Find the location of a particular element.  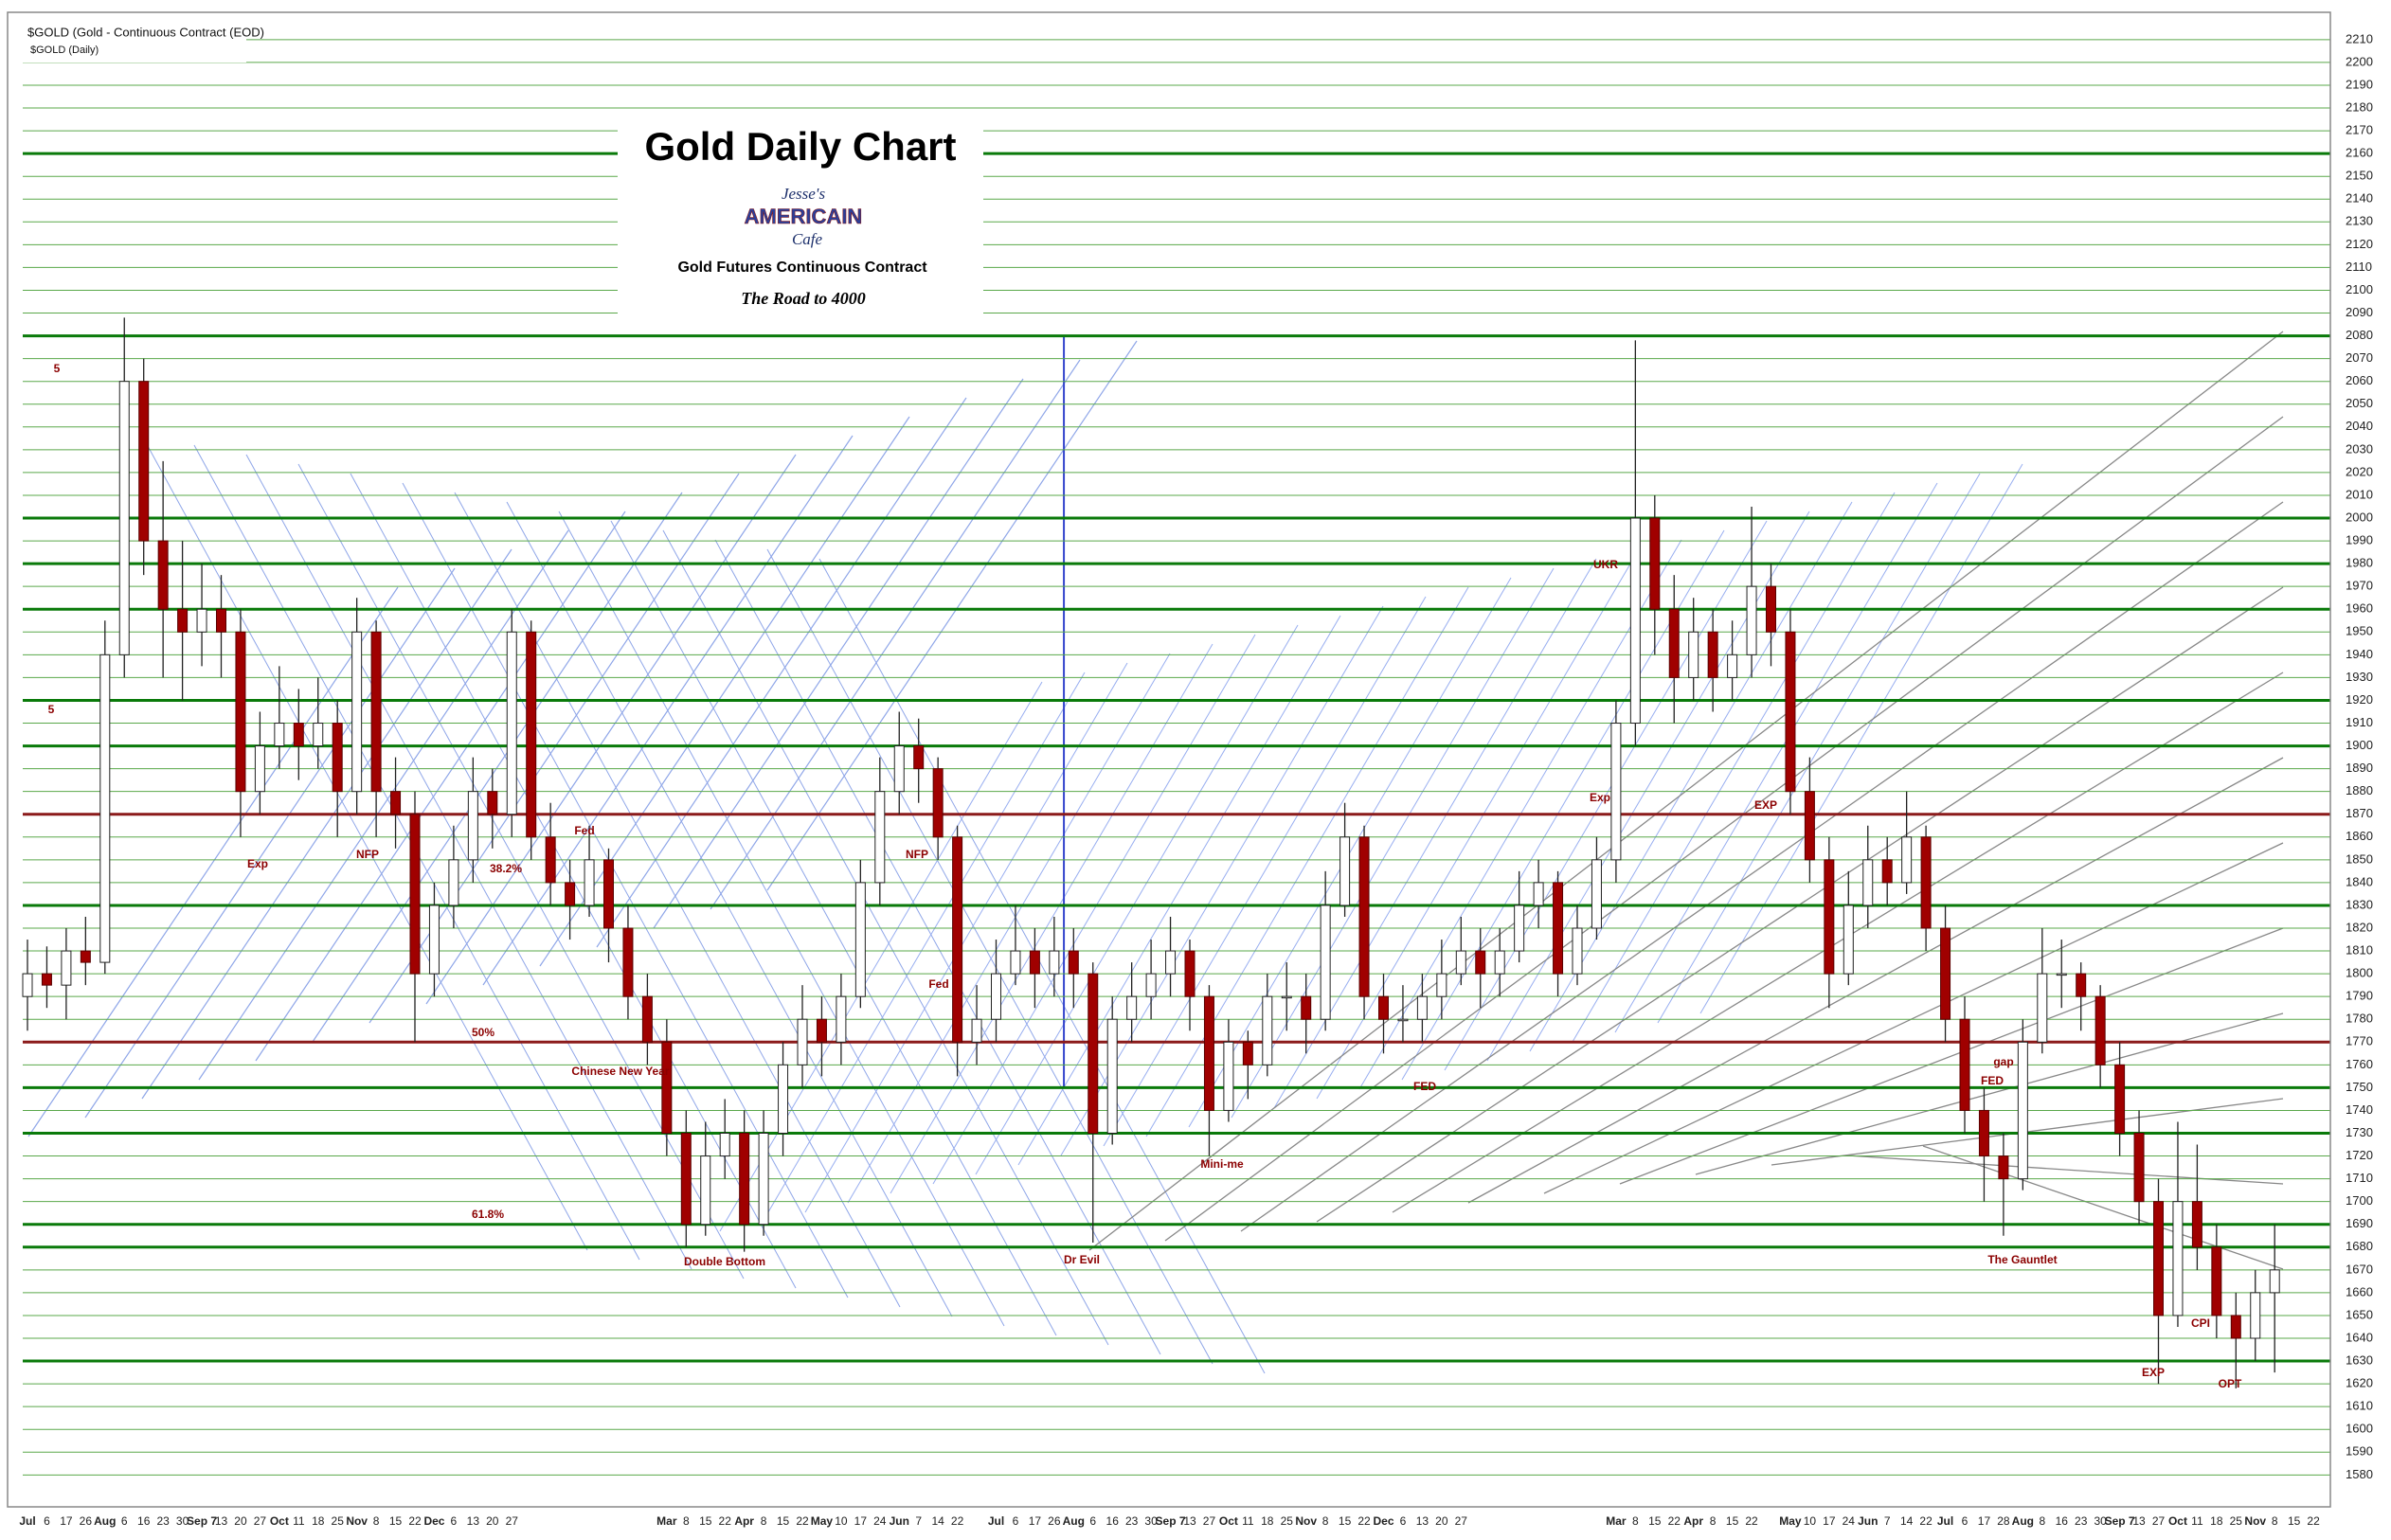

x-tick-label: Apr is located at coordinates (744, 1521).